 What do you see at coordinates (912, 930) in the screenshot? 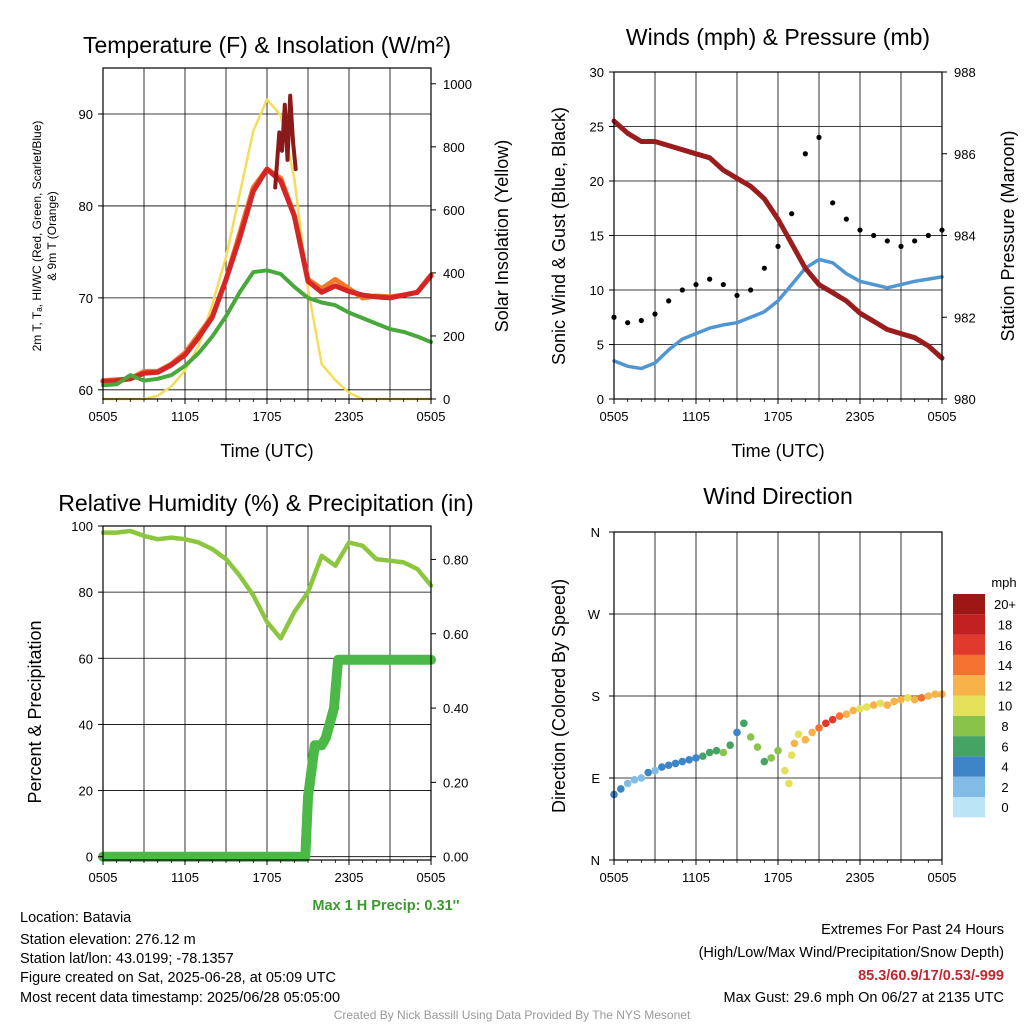
I see `extremes-heading: Extremes For Past 24 Hours` at bounding box center [912, 930].